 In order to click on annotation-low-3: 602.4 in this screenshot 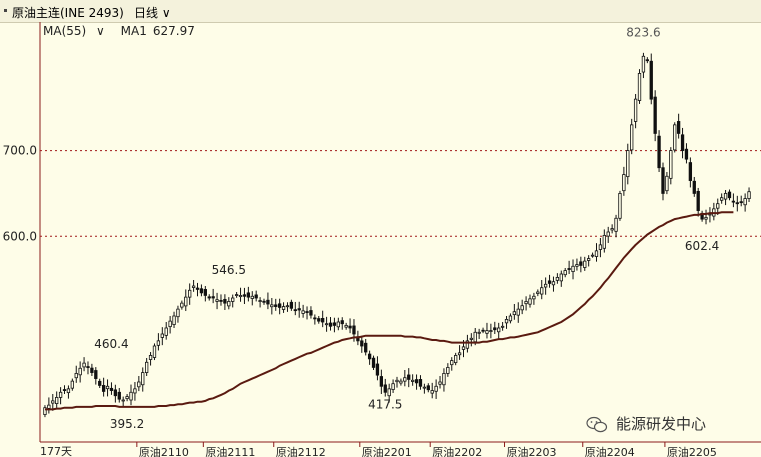, I will do `click(702, 246)`.